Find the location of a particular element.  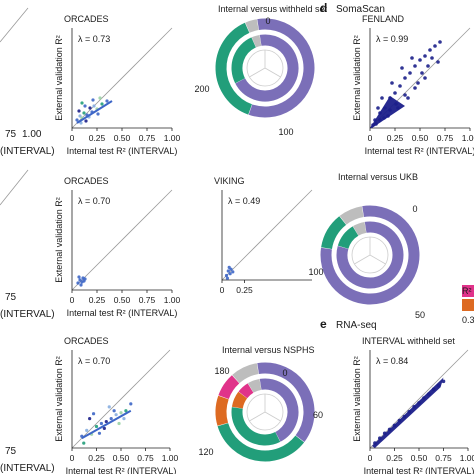

donut-panel-1: Internal versus withheld set 0 200 100 is located at coordinates (260, 70).